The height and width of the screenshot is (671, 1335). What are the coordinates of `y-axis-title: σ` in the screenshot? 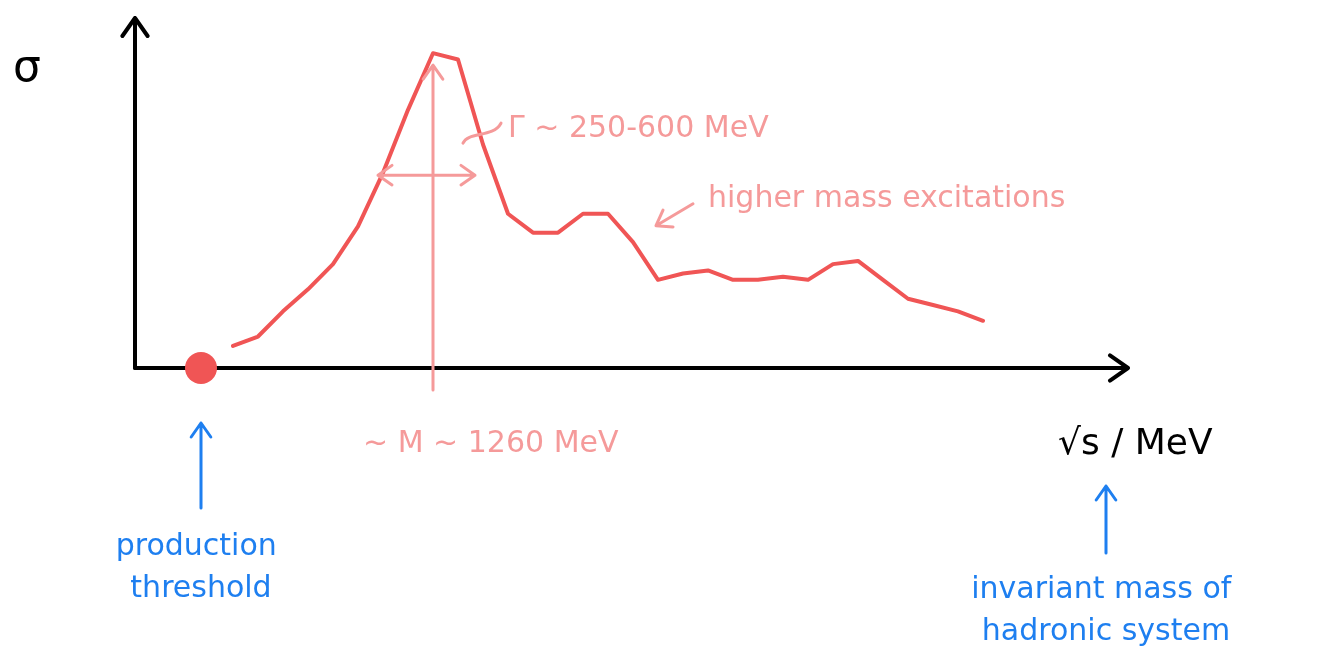 It's located at (27, 65).